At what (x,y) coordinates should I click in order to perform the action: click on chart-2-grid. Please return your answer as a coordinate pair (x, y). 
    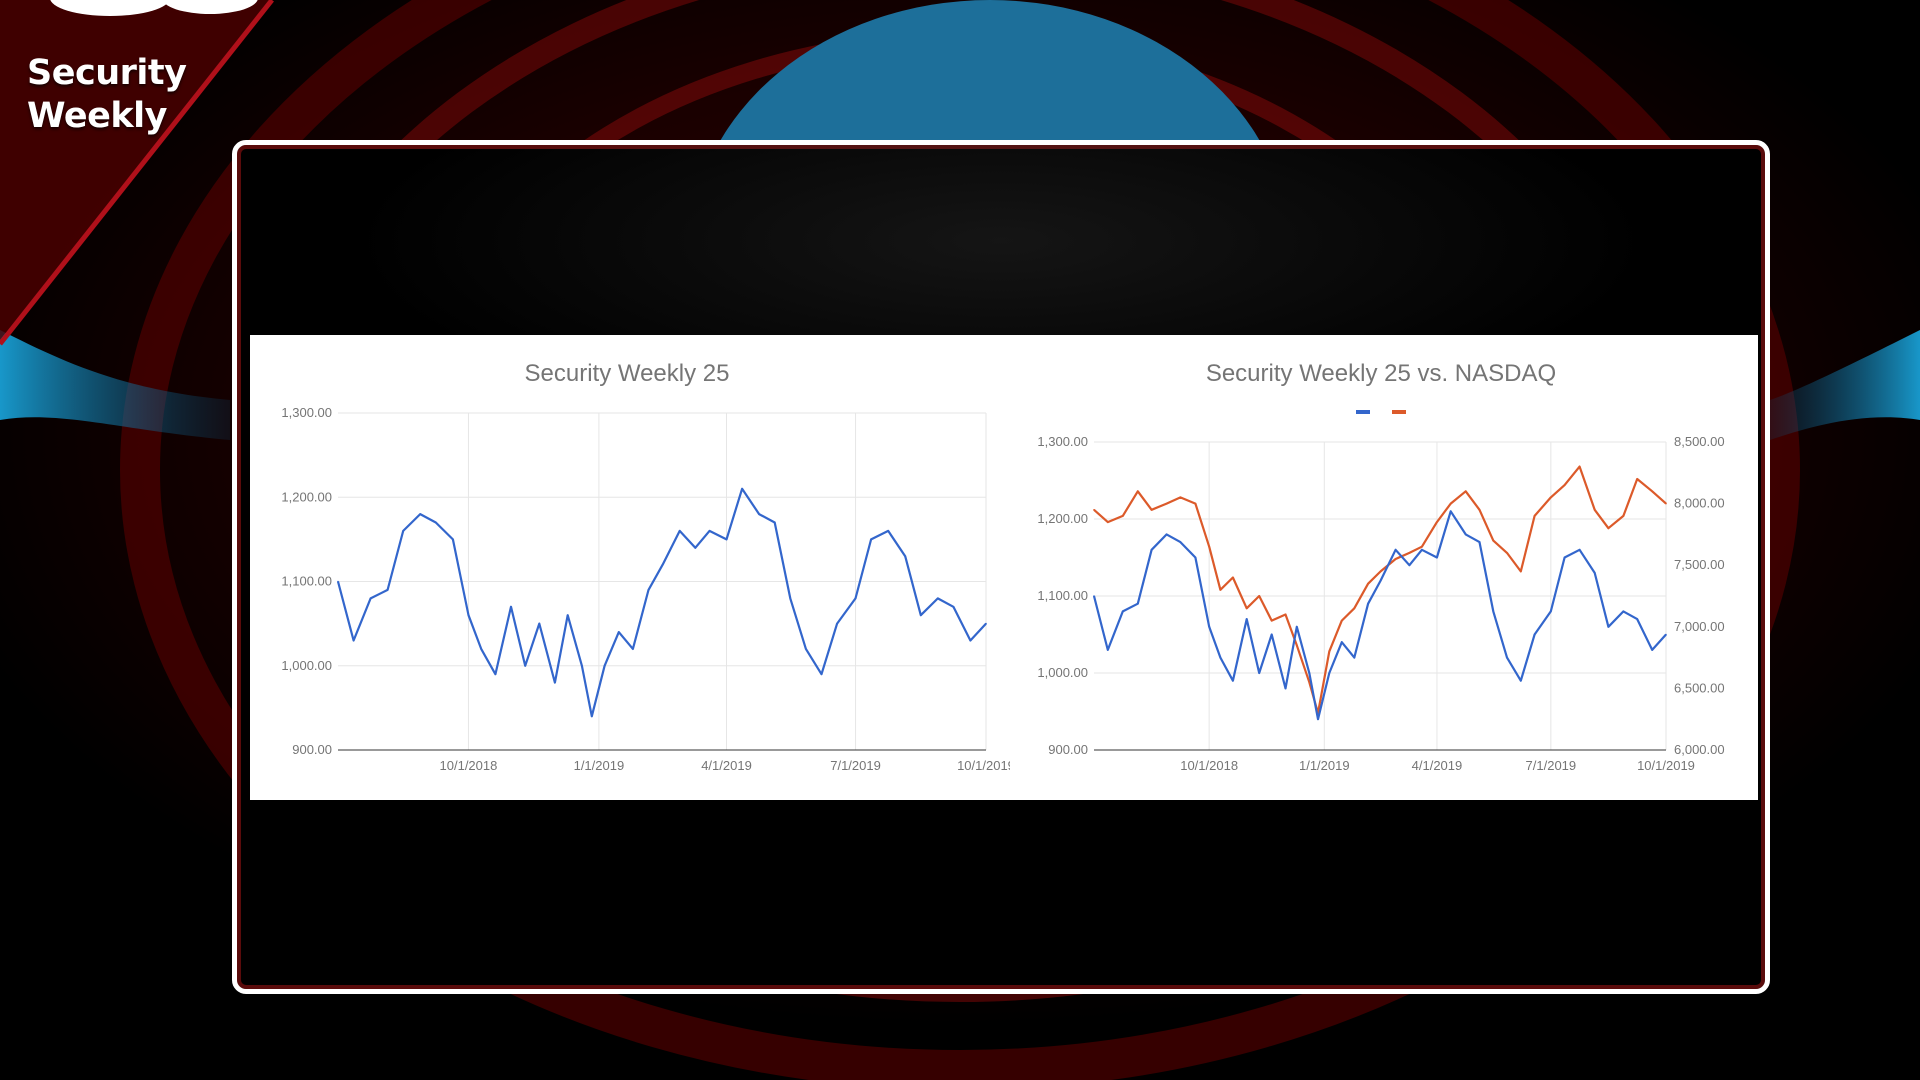
    Looking at the image, I should click on (1380, 596).